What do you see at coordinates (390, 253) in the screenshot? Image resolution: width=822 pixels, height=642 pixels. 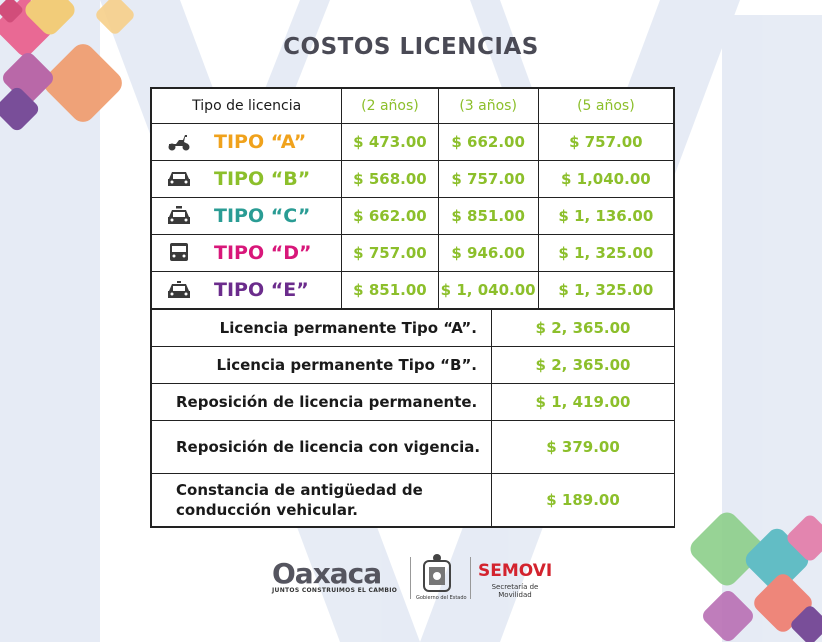 I see `price-2-years: $ 757.00` at bounding box center [390, 253].